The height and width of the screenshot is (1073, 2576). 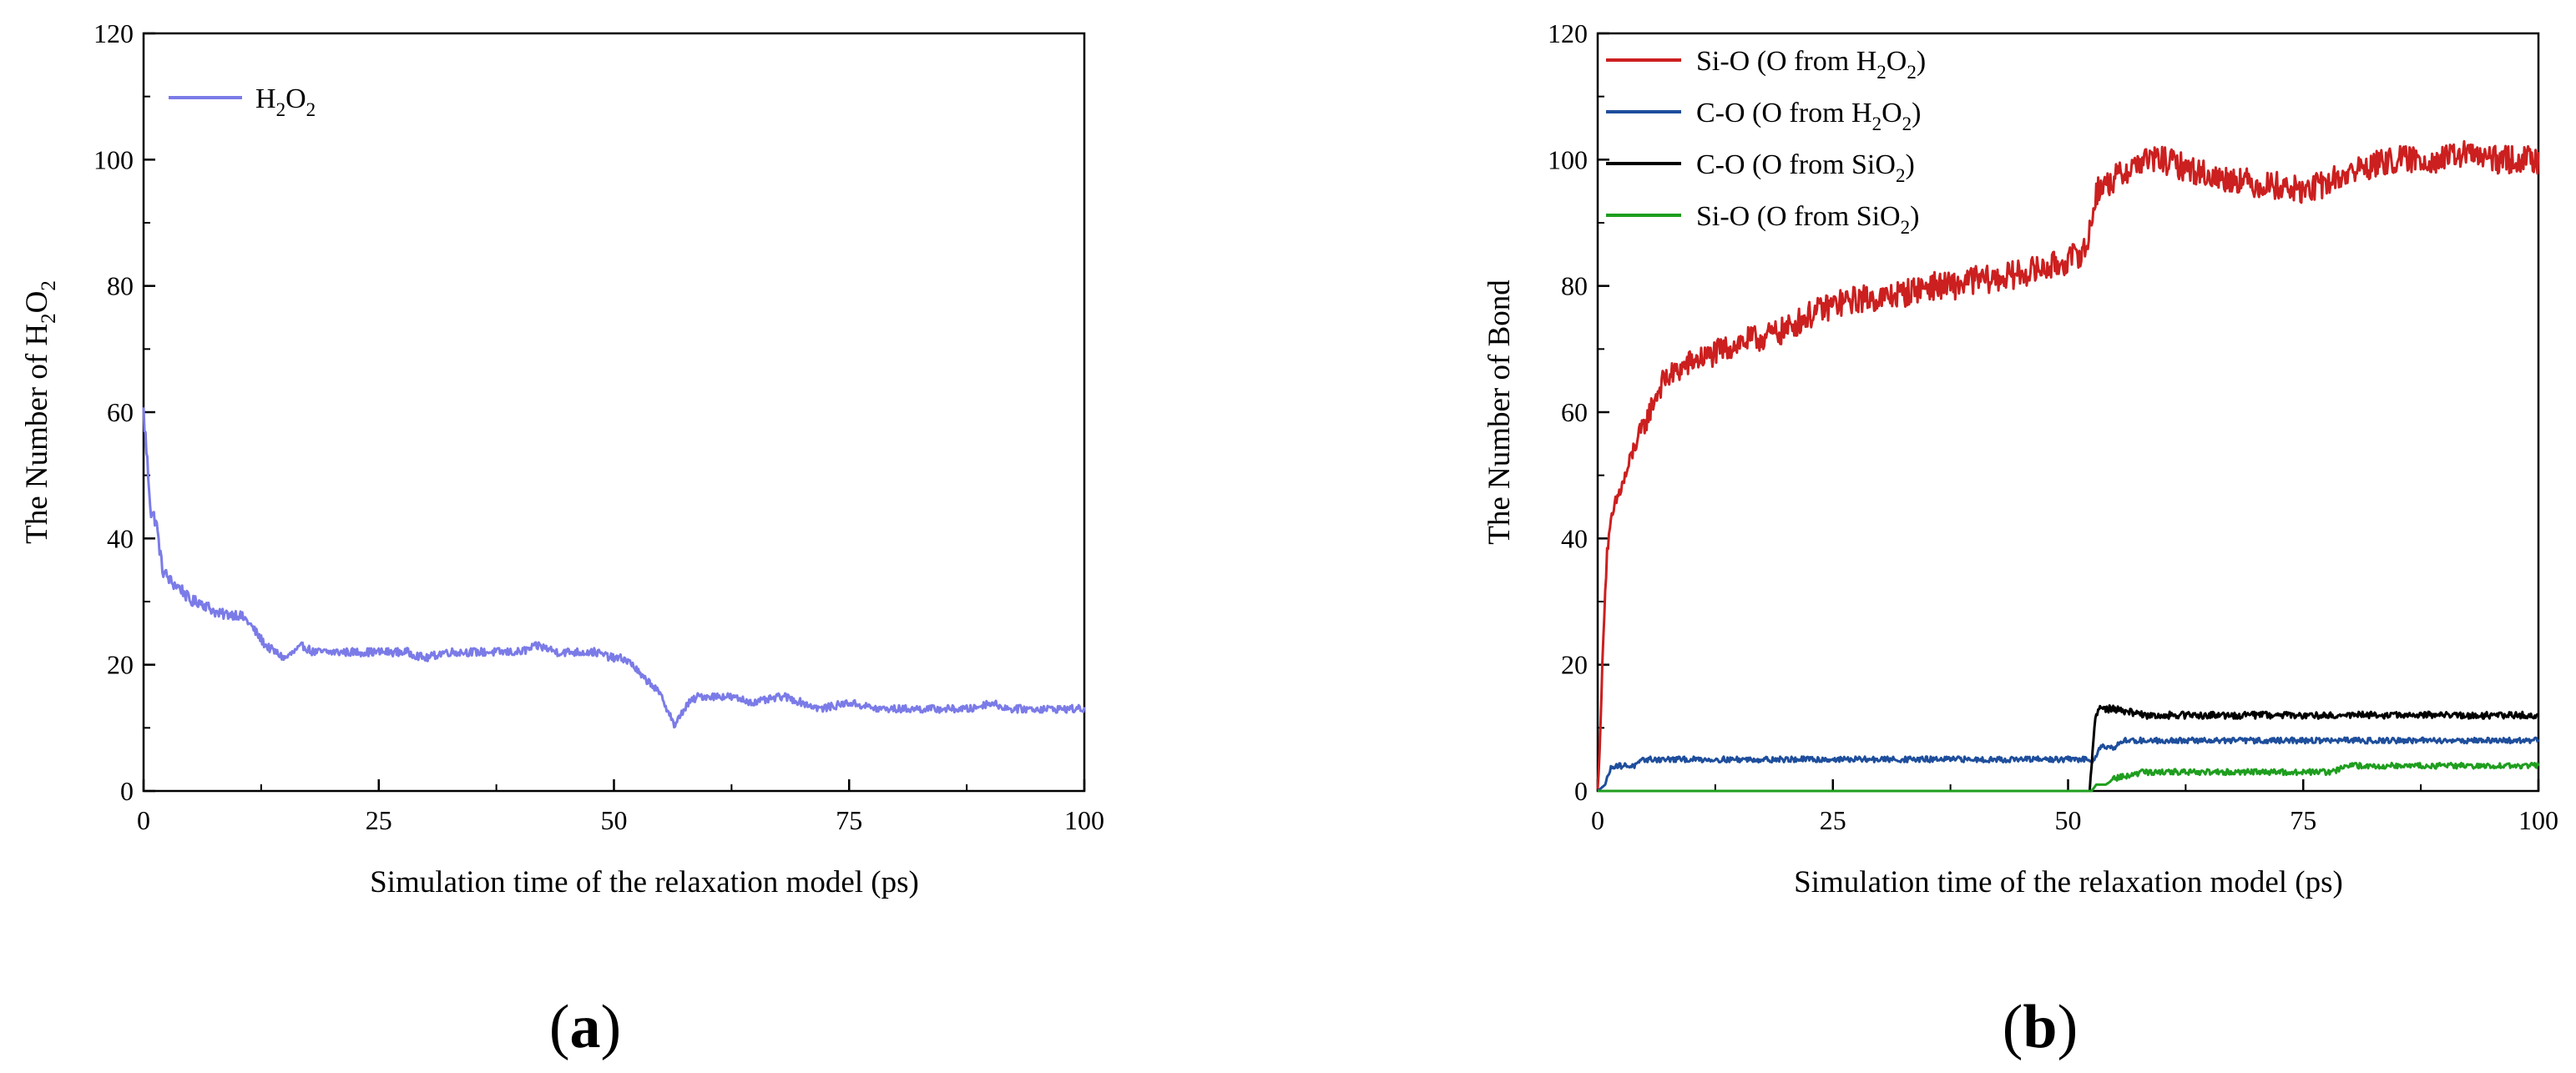 I want to click on legend-label-part: C-O (O from SiO, so click(x=1796, y=164).